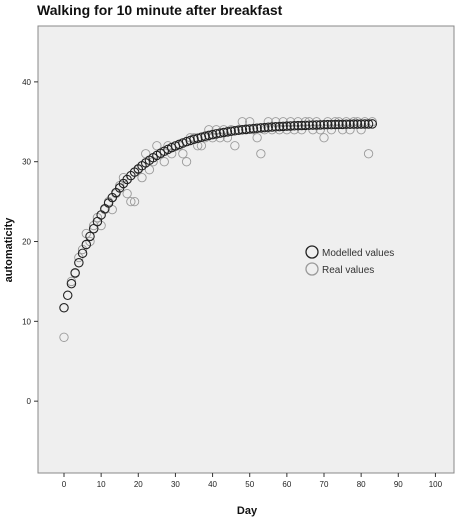  What do you see at coordinates (436, 484) in the screenshot?
I see `x-tick-label-100: 100` at bounding box center [436, 484].